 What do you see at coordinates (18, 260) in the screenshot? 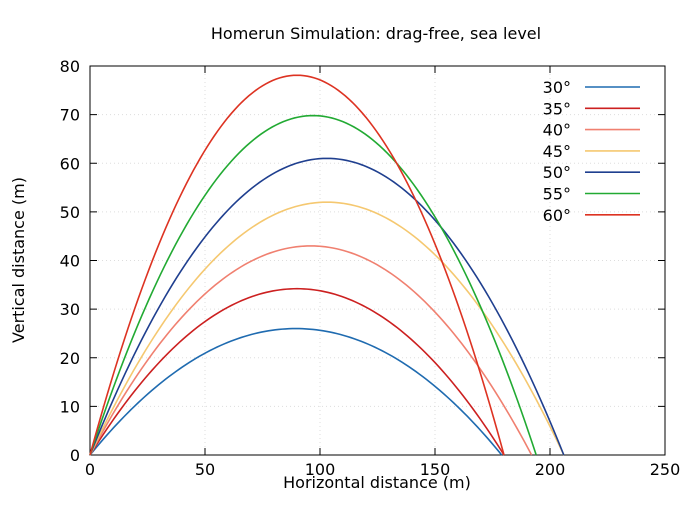
I see `y-axis-label: Vertical distance (m)` at bounding box center [18, 260].